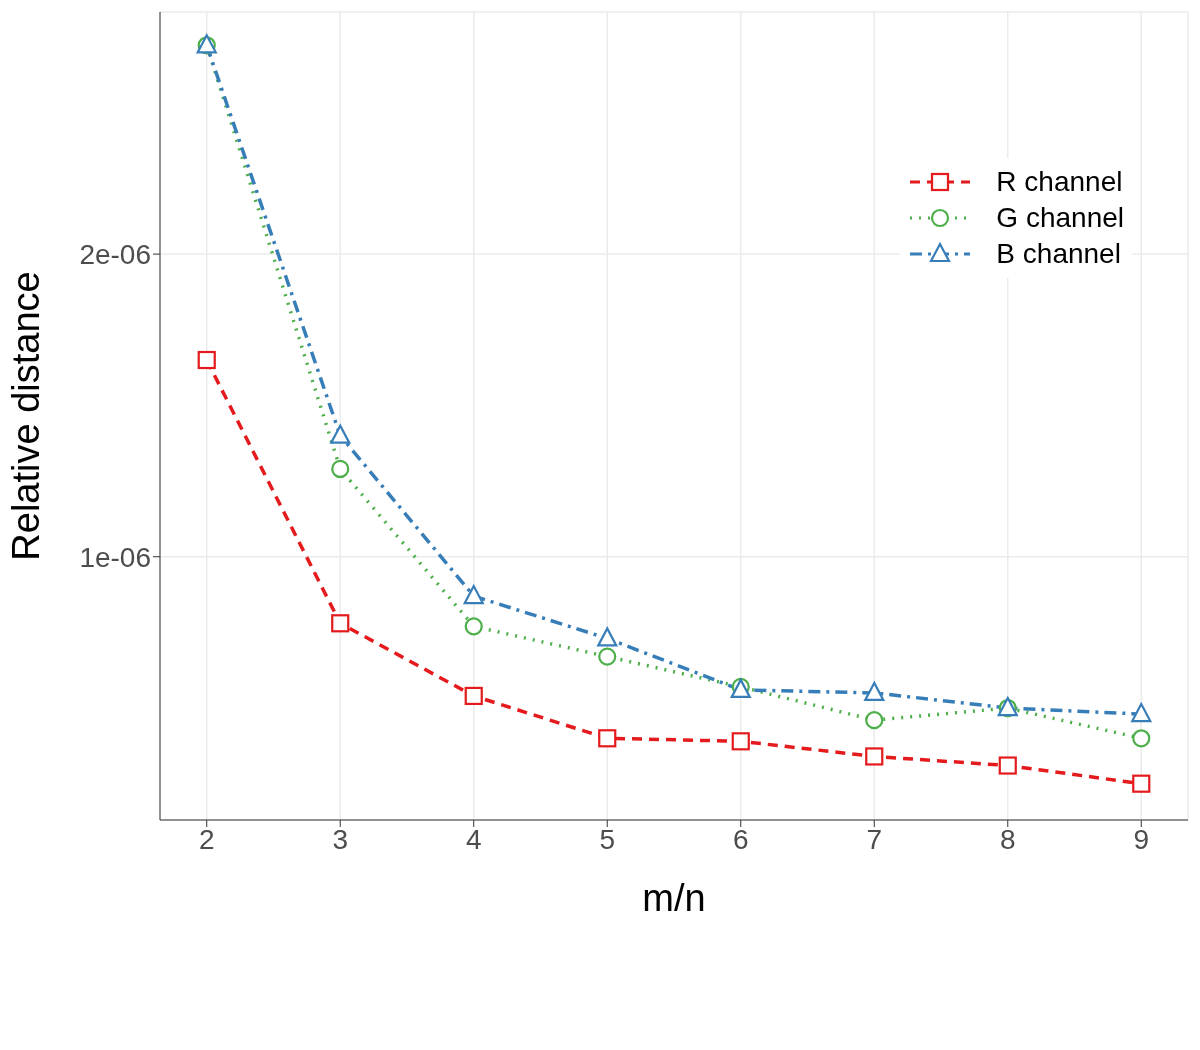 The height and width of the screenshot is (1050, 1200). Describe the element at coordinates (674, 898) in the screenshot. I see `x-axis-title: m/n` at that location.